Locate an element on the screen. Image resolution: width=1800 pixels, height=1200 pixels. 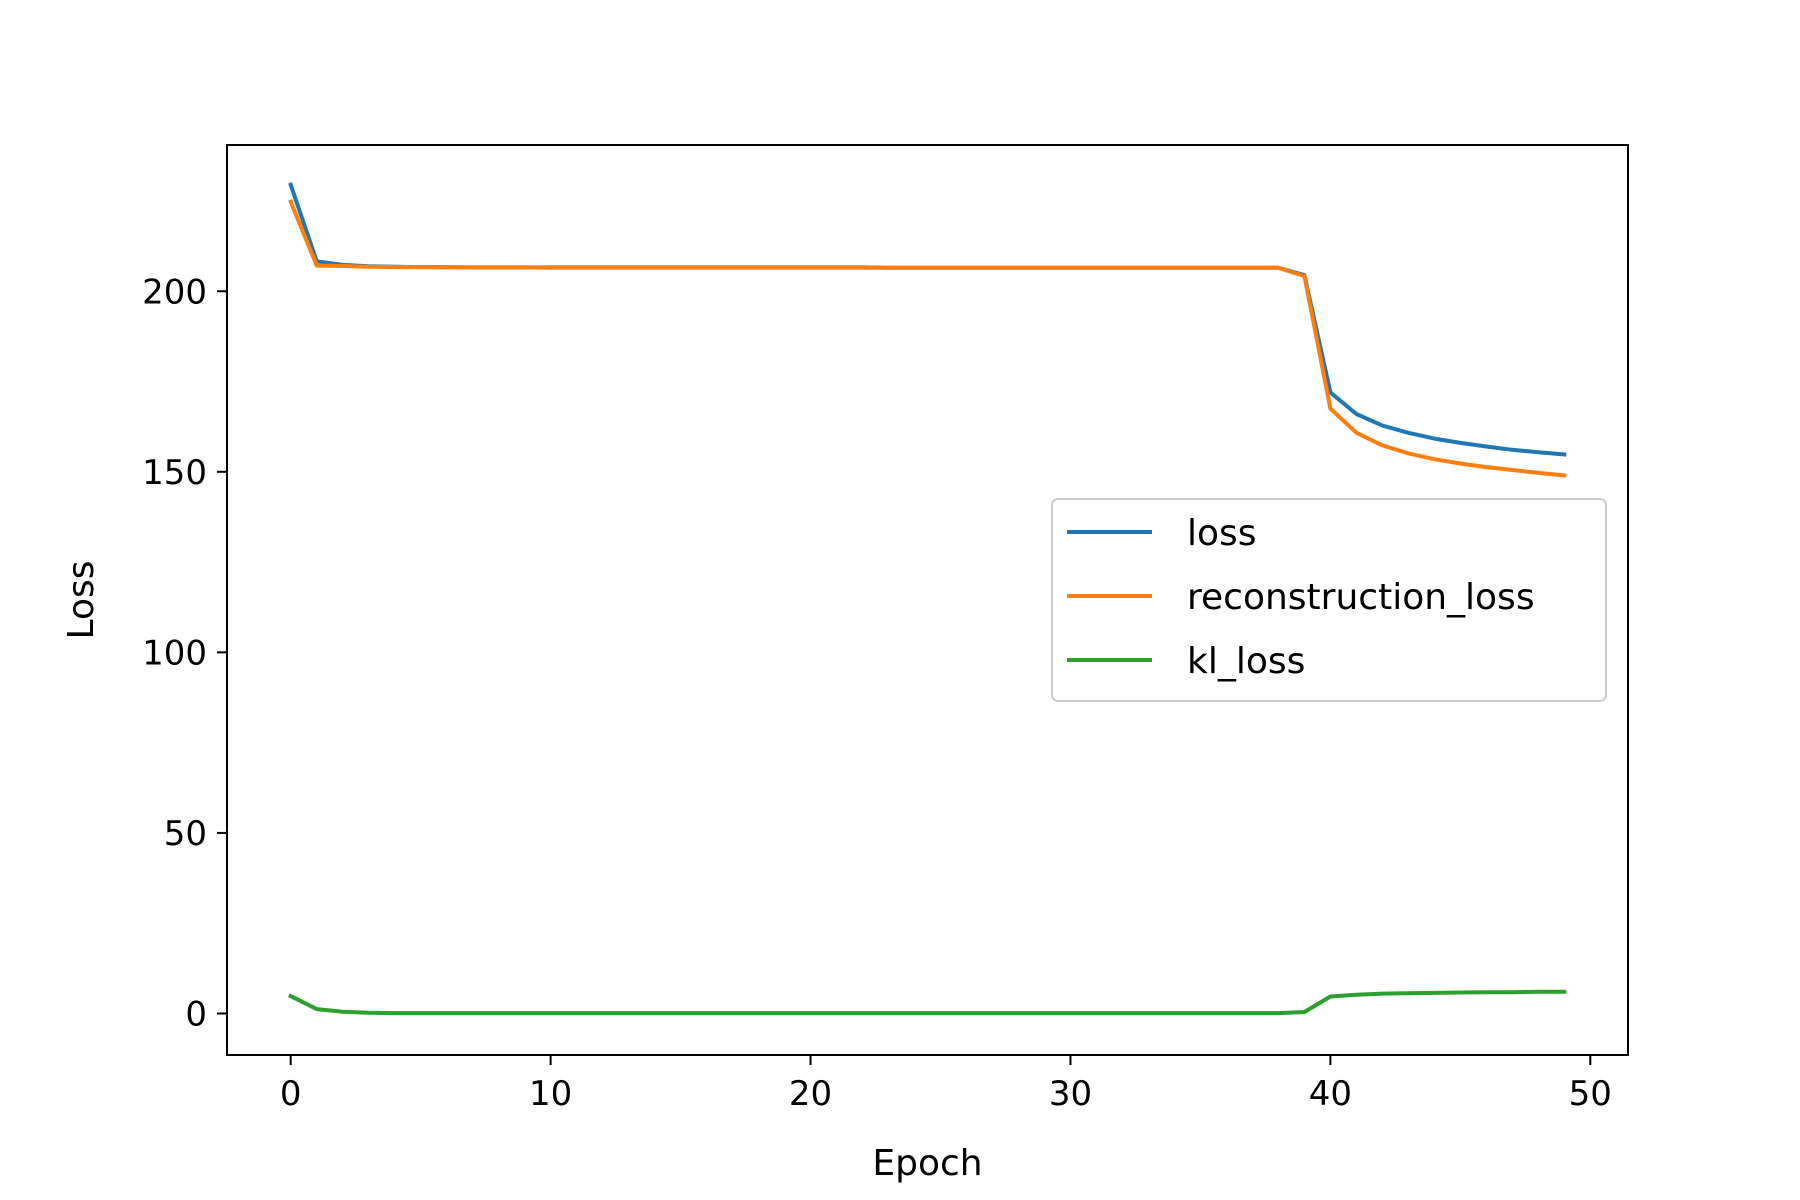
y-tick-label: 0 is located at coordinates (196, 1014).